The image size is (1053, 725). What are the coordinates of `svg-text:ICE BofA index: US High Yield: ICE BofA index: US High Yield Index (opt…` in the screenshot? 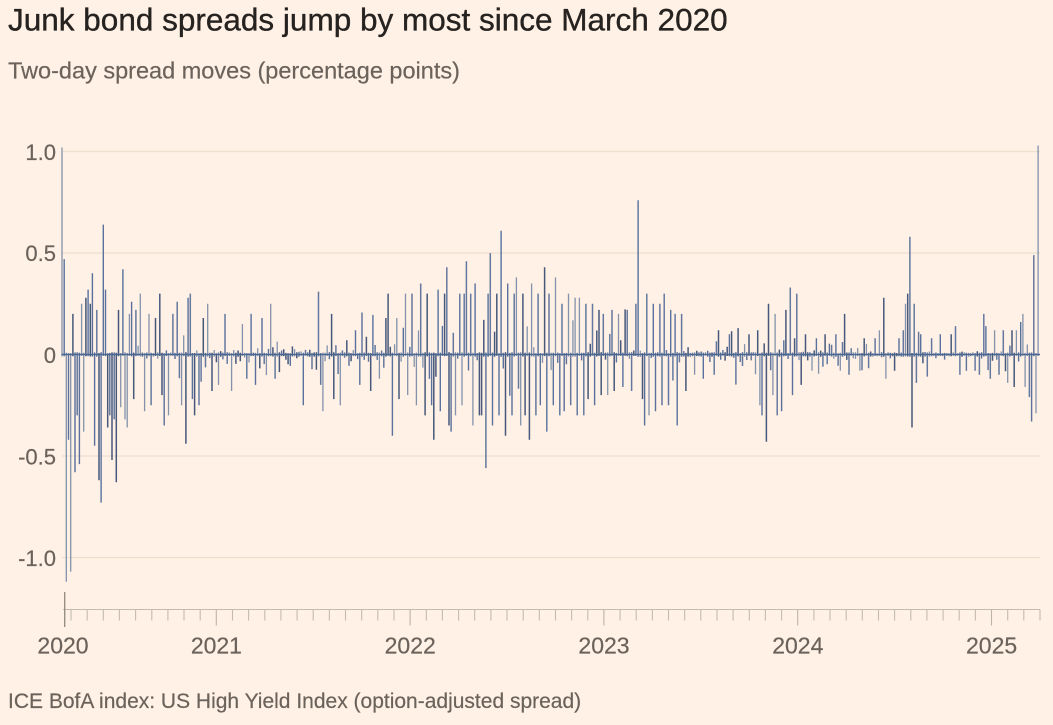 It's located at (294, 701).